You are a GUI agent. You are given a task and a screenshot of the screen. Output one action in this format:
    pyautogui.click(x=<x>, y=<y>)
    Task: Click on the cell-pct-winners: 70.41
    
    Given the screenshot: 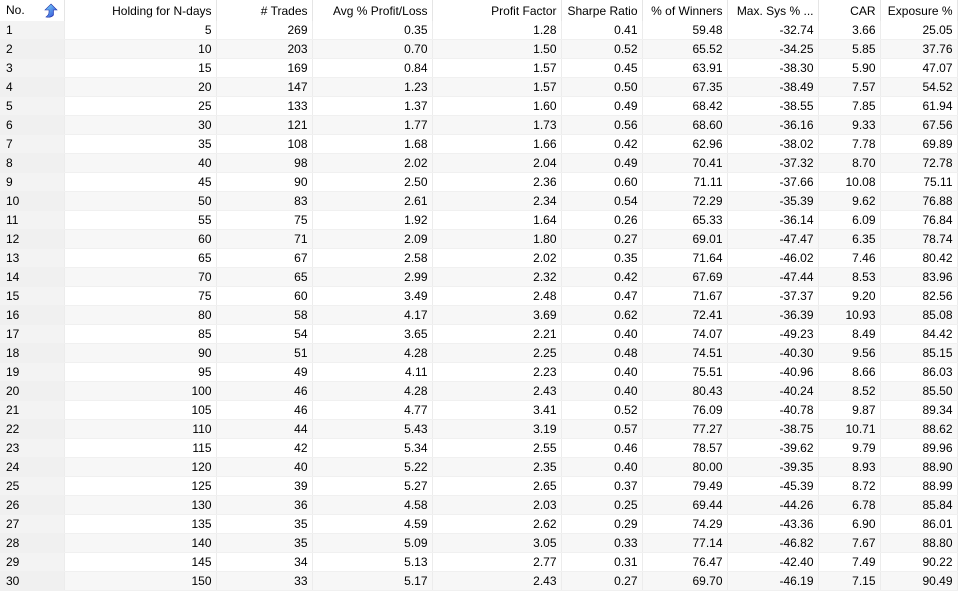 What is the action you would take?
    pyautogui.click(x=685, y=163)
    